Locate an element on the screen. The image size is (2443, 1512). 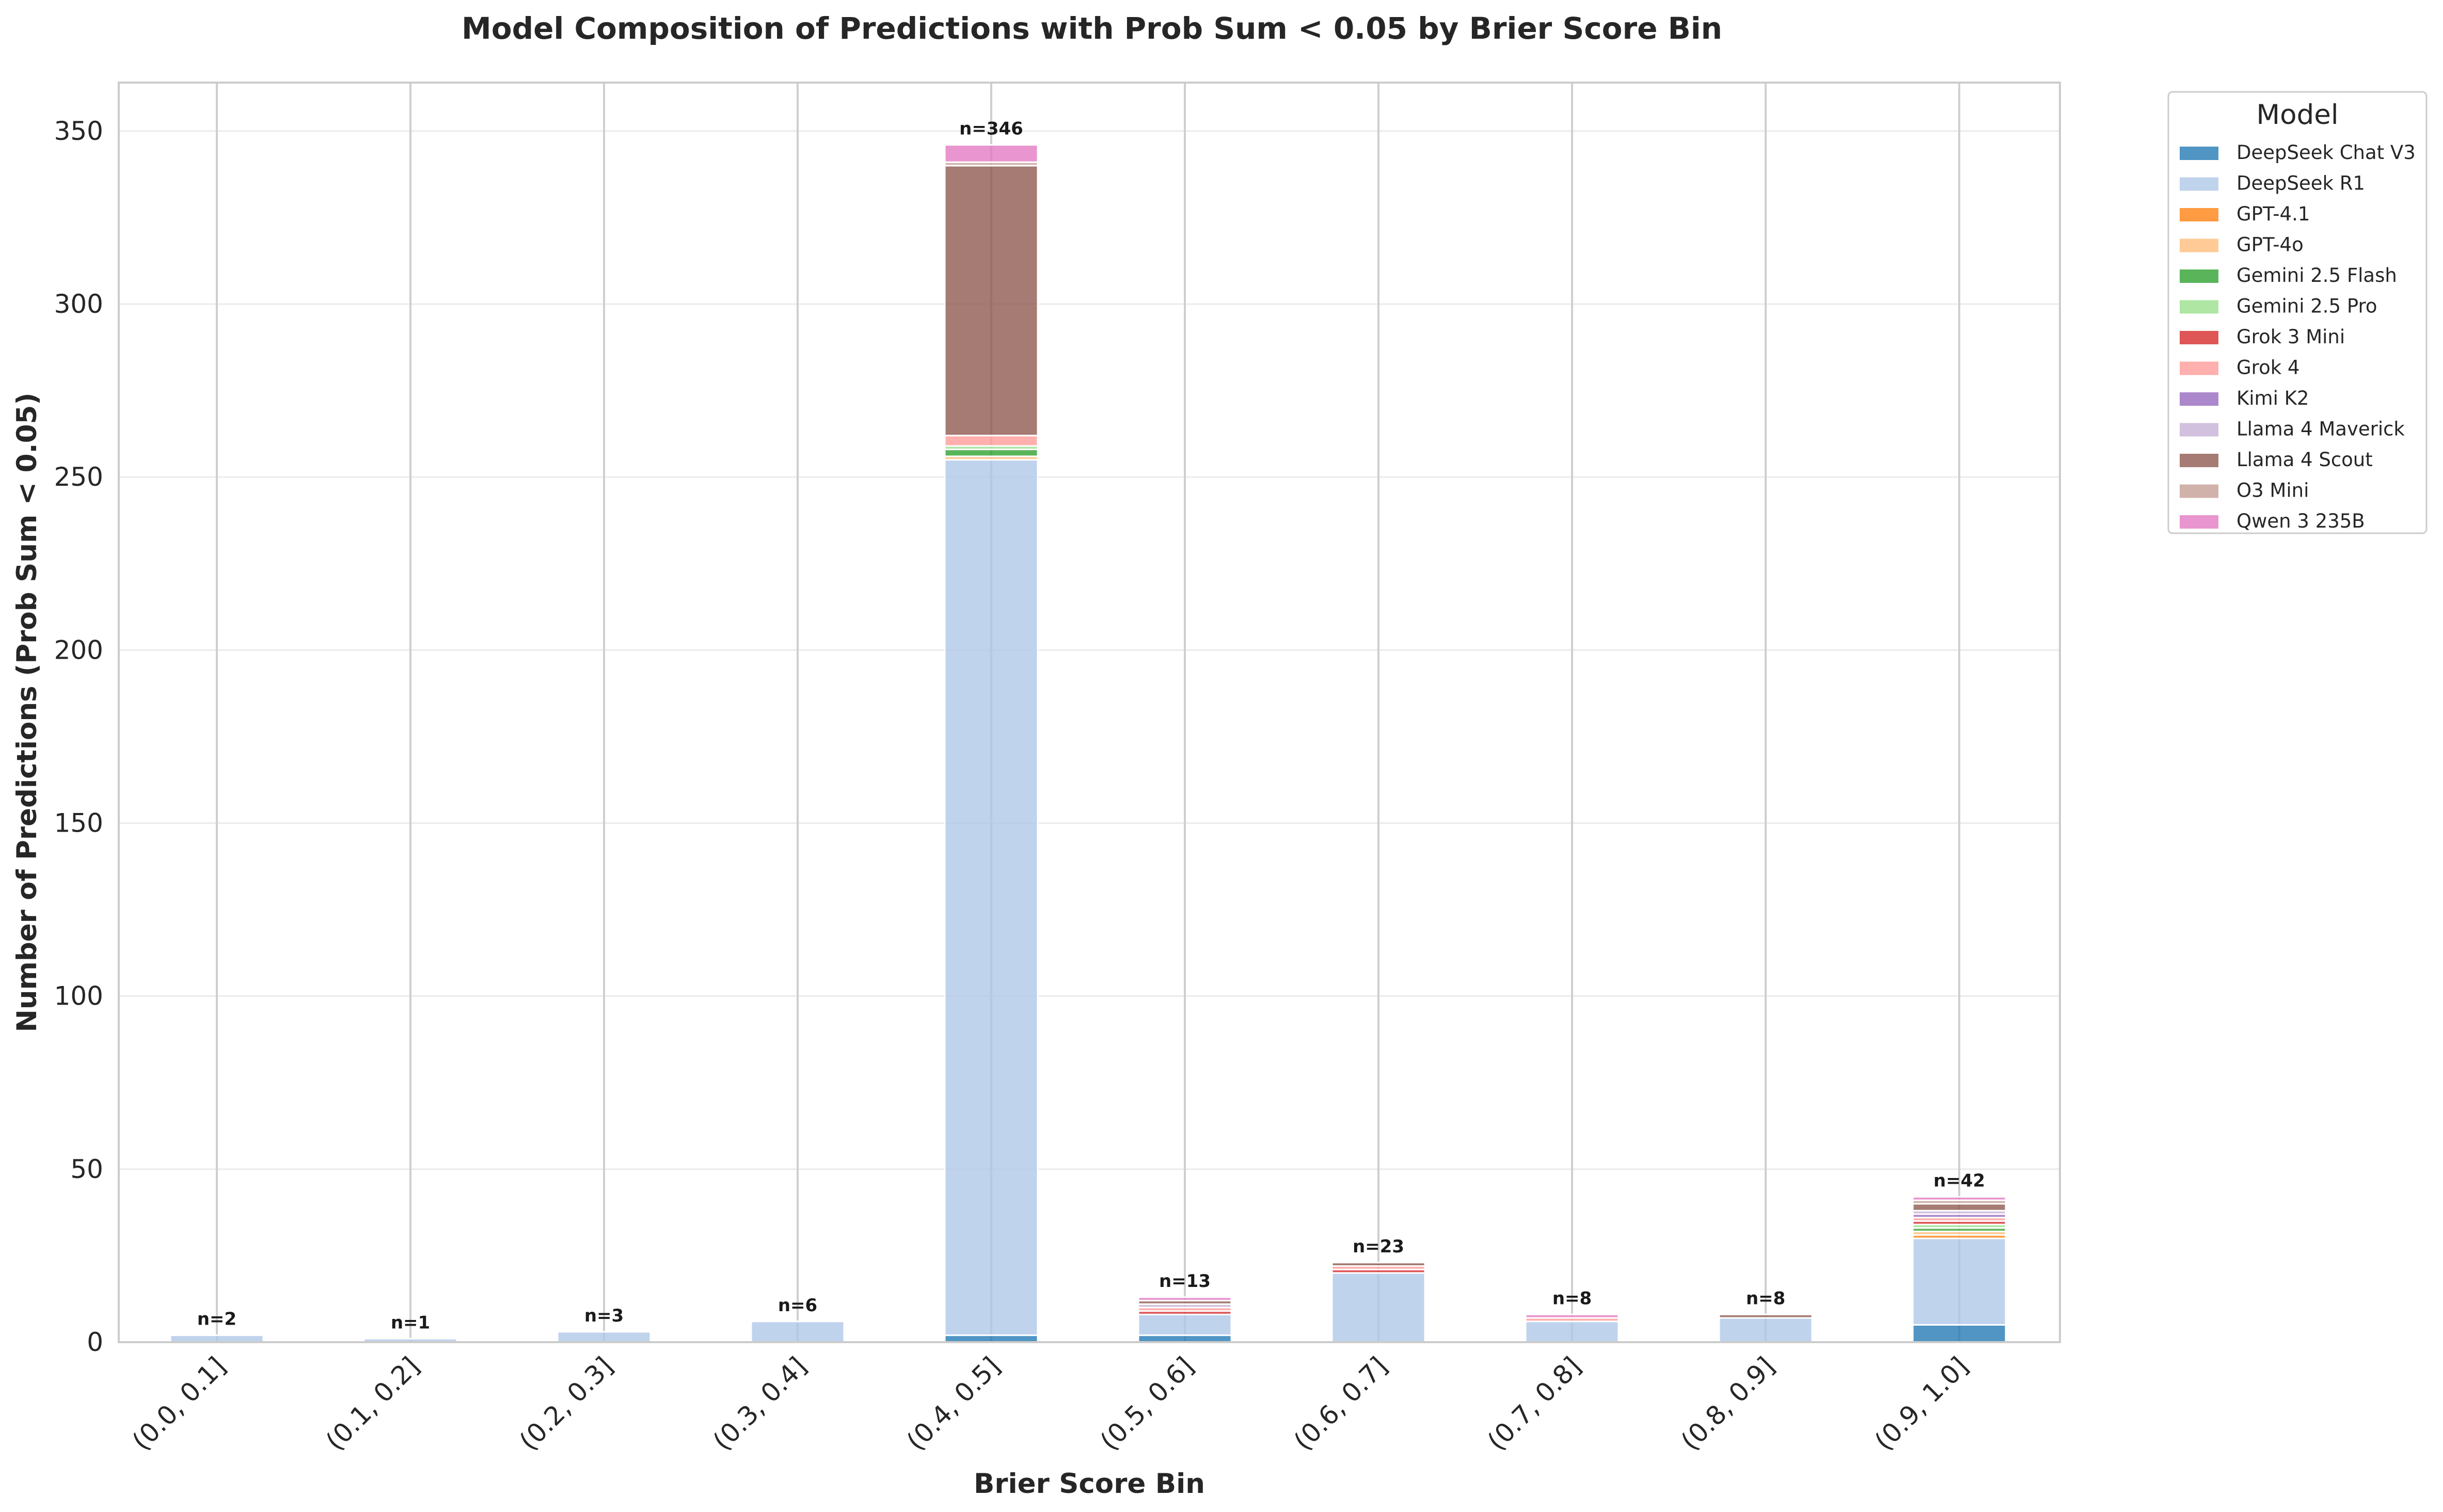
legend-label: Gemini 2.5 Pro is located at coordinates (2306, 306).